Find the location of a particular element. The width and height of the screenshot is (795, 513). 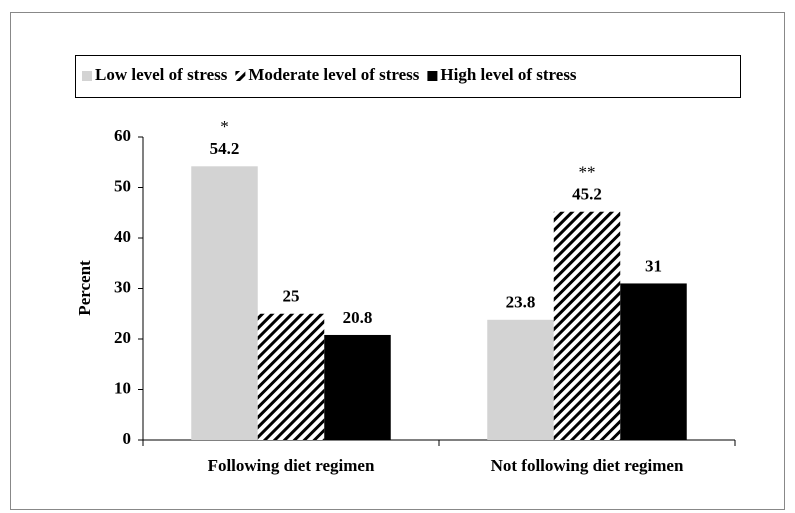

annotation: ** is located at coordinates (587, 172).